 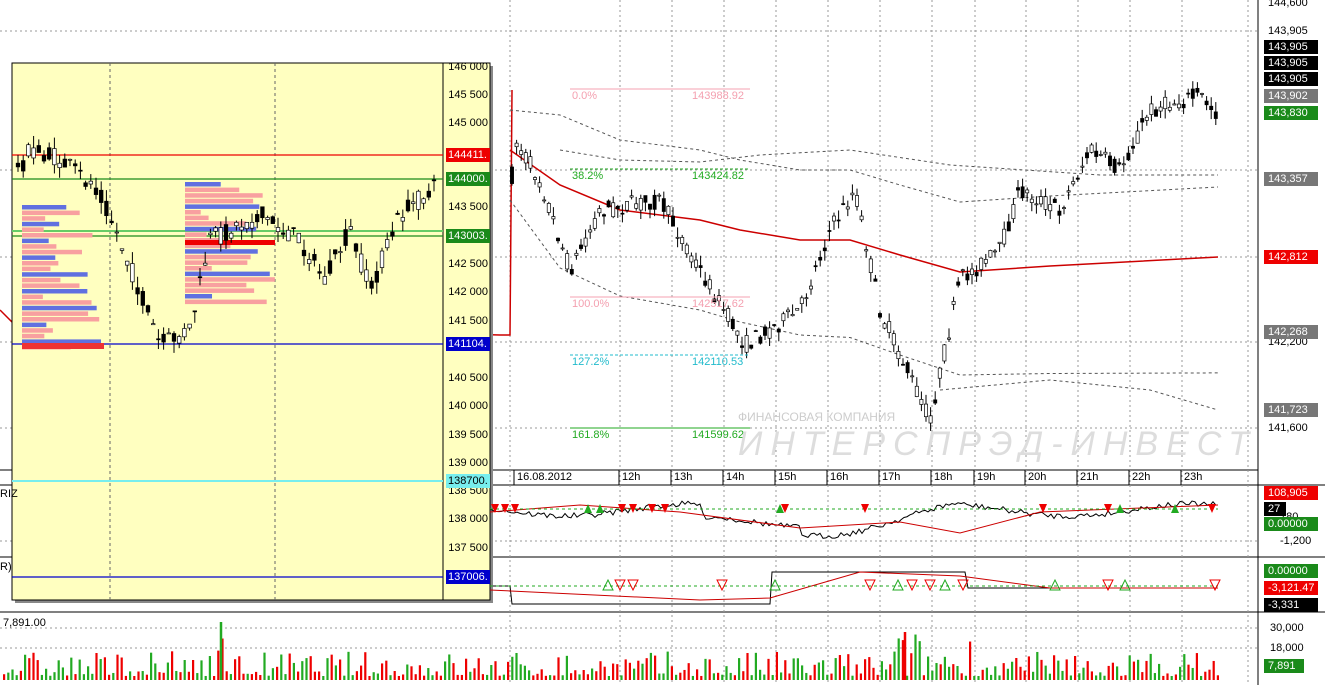 I want to click on band, so click(x=1079, y=395).